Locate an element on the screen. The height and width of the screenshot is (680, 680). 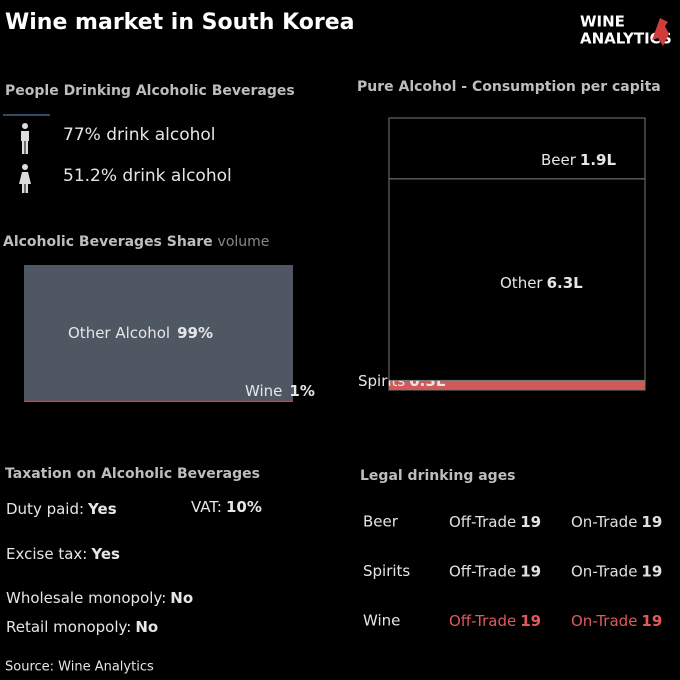
label-name: Other Alcohol is located at coordinates (119, 333).